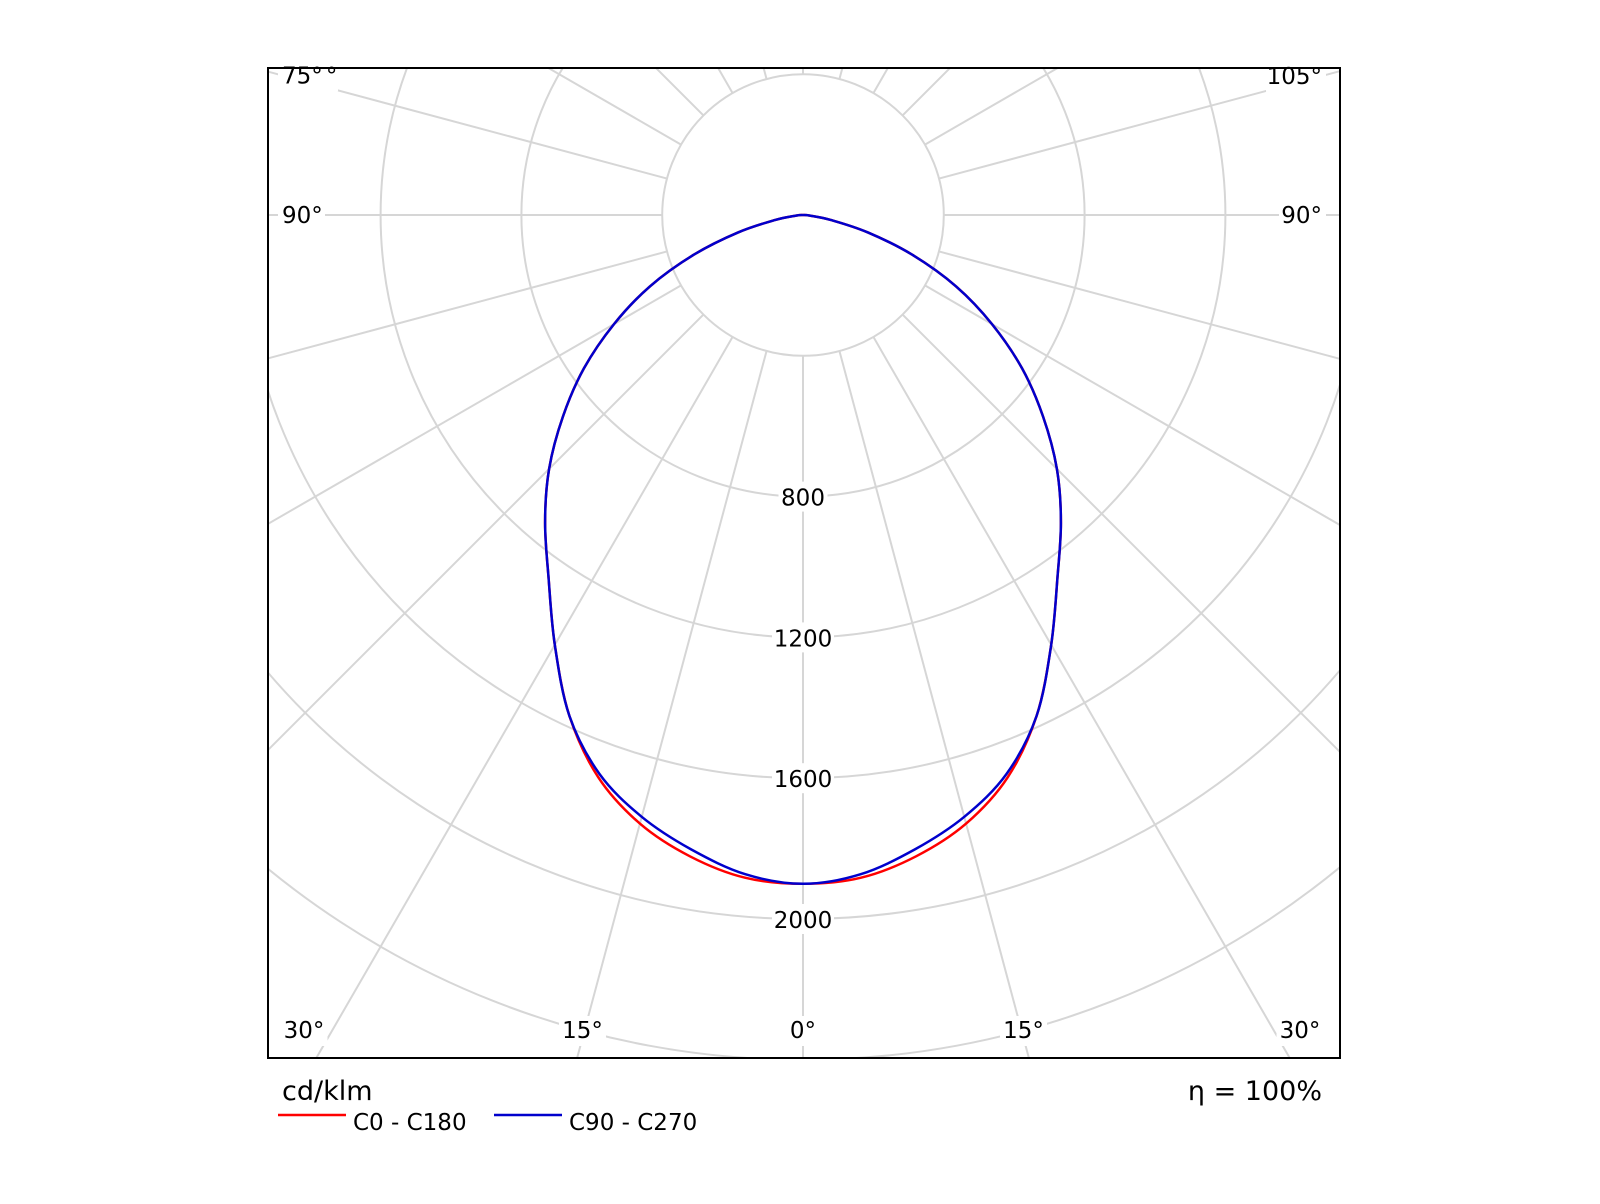  Describe the element at coordinates (327, 1091) in the screenshot. I see `unit-label: cd/klm` at that location.